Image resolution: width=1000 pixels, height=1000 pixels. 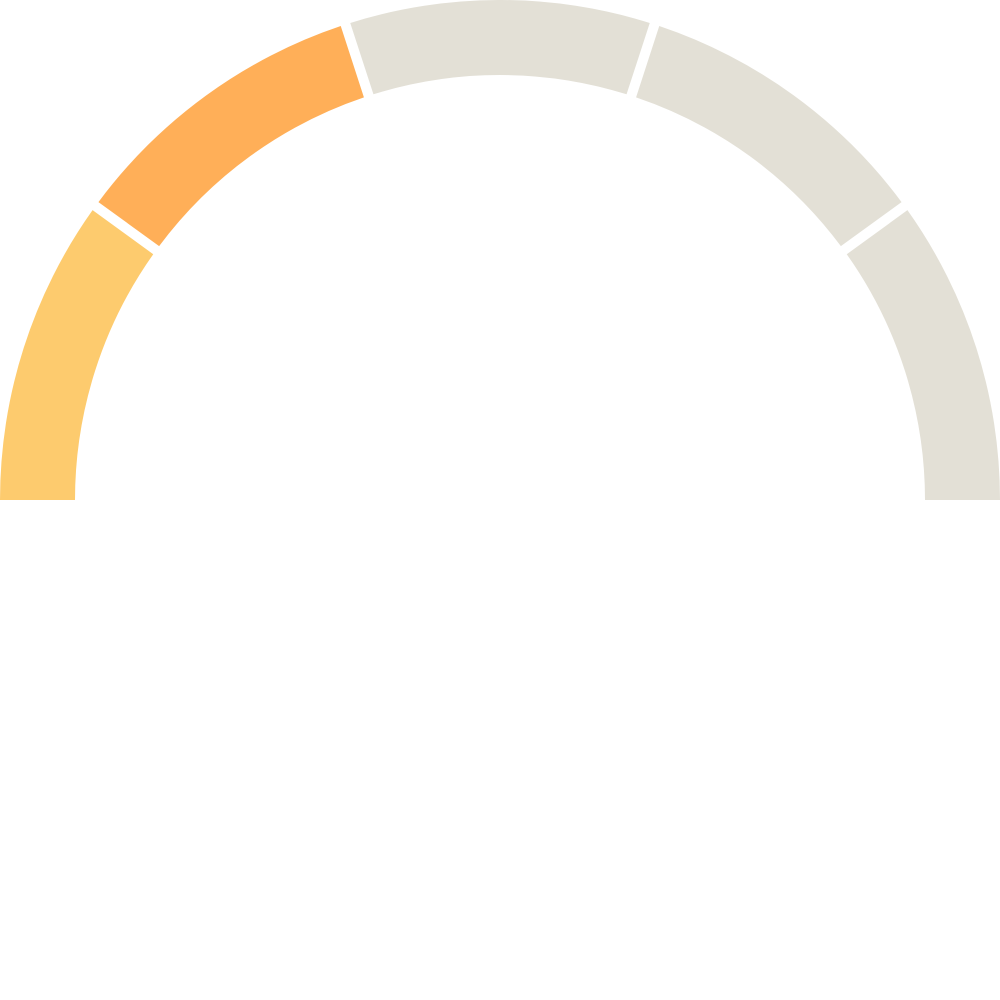 I want to click on gauge-segment-1-filled, so click(x=77, y=355).